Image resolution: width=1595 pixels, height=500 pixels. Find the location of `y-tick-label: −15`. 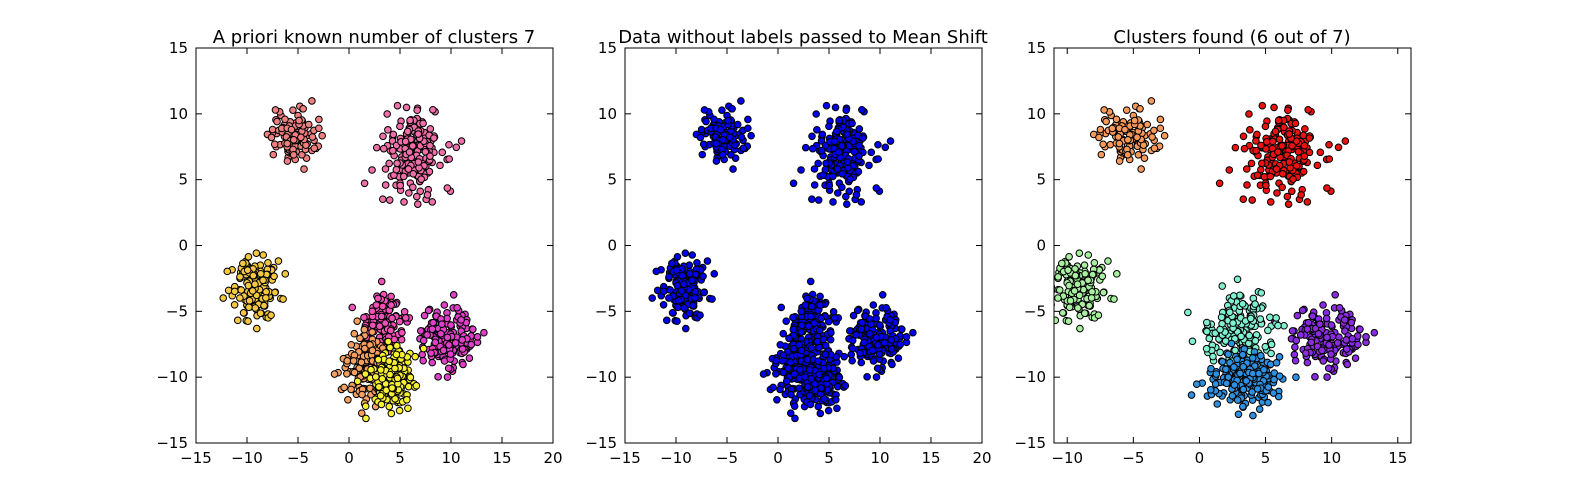

y-tick-label: −15 is located at coordinates (1030, 443).